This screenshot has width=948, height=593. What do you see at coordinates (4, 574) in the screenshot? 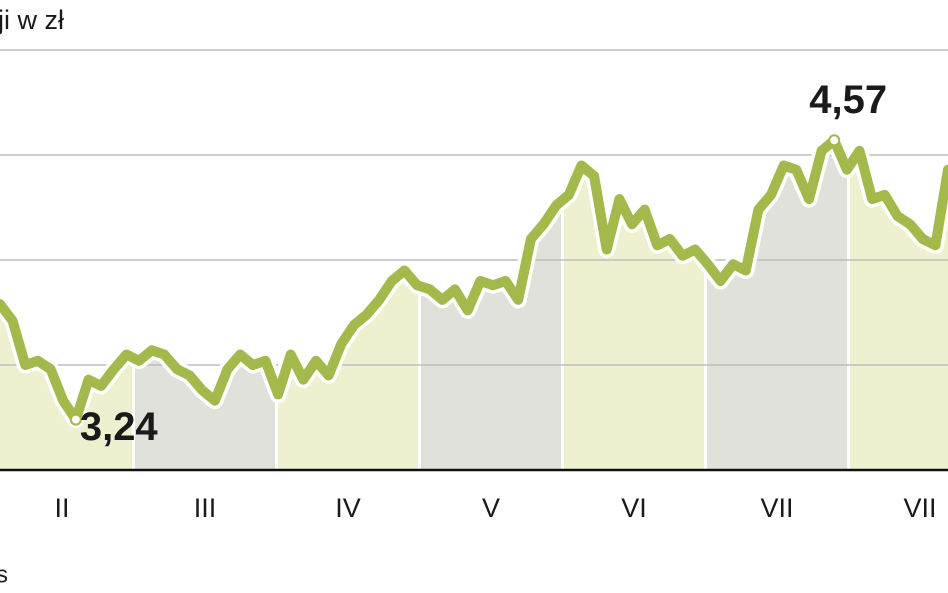
I see `source: s` at bounding box center [4, 574].